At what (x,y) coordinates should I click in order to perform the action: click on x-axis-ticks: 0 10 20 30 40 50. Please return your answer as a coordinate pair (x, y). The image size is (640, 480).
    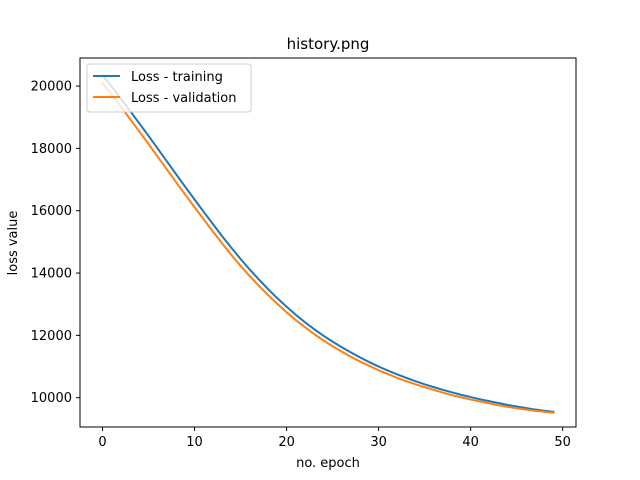
    Looking at the image, I should click on (334, 438).